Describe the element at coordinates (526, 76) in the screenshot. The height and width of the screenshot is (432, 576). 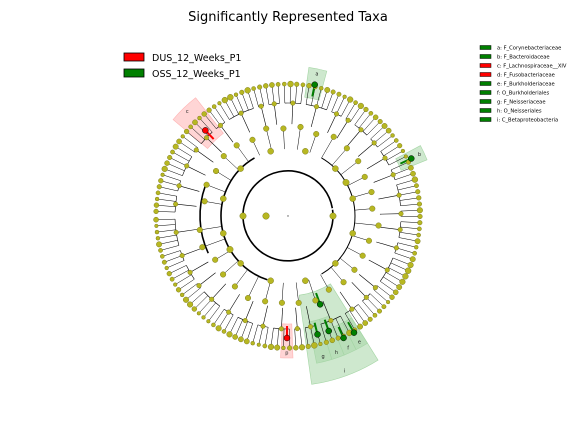
I see `key-label-d: d: F_Fusobacteriaceae` at that location.